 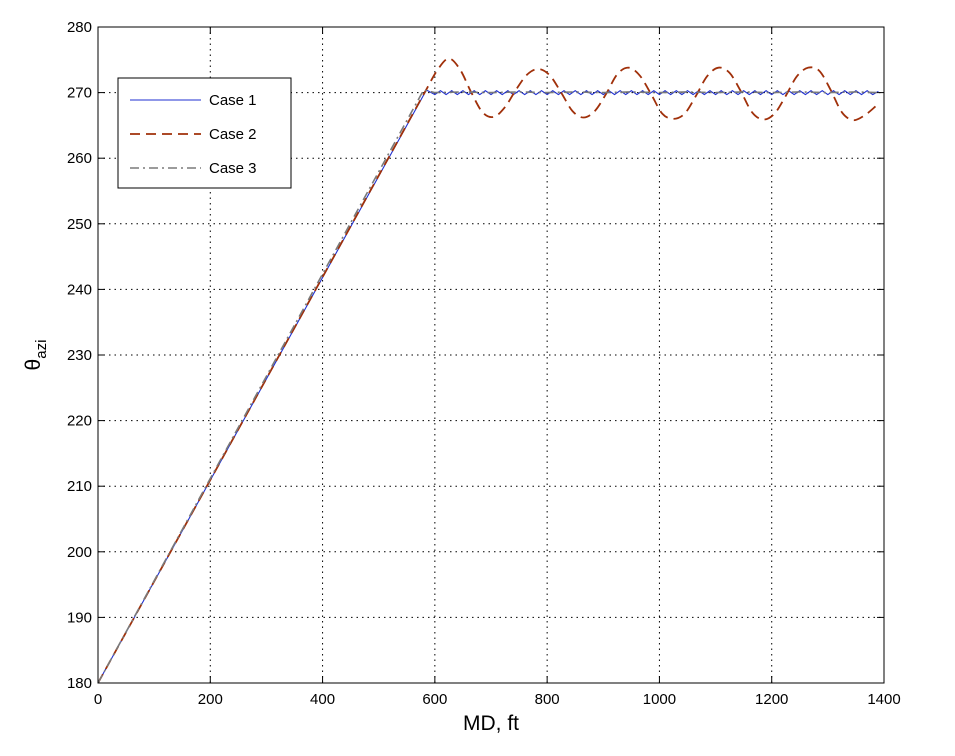 What do you see at coordinates (883, 699) in the screenshot?
I see `x-tick-label: 1400` at bounding box center [883, 699].